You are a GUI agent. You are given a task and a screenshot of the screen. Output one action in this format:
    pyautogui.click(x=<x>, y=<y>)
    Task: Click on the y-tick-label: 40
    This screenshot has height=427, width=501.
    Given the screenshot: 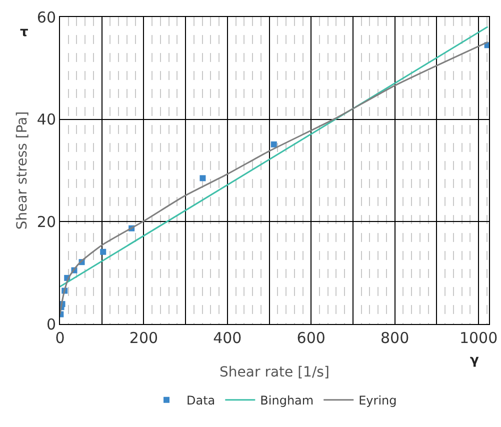 What is the action you would take?
    pyautogui.click(x=46, y=119)
    